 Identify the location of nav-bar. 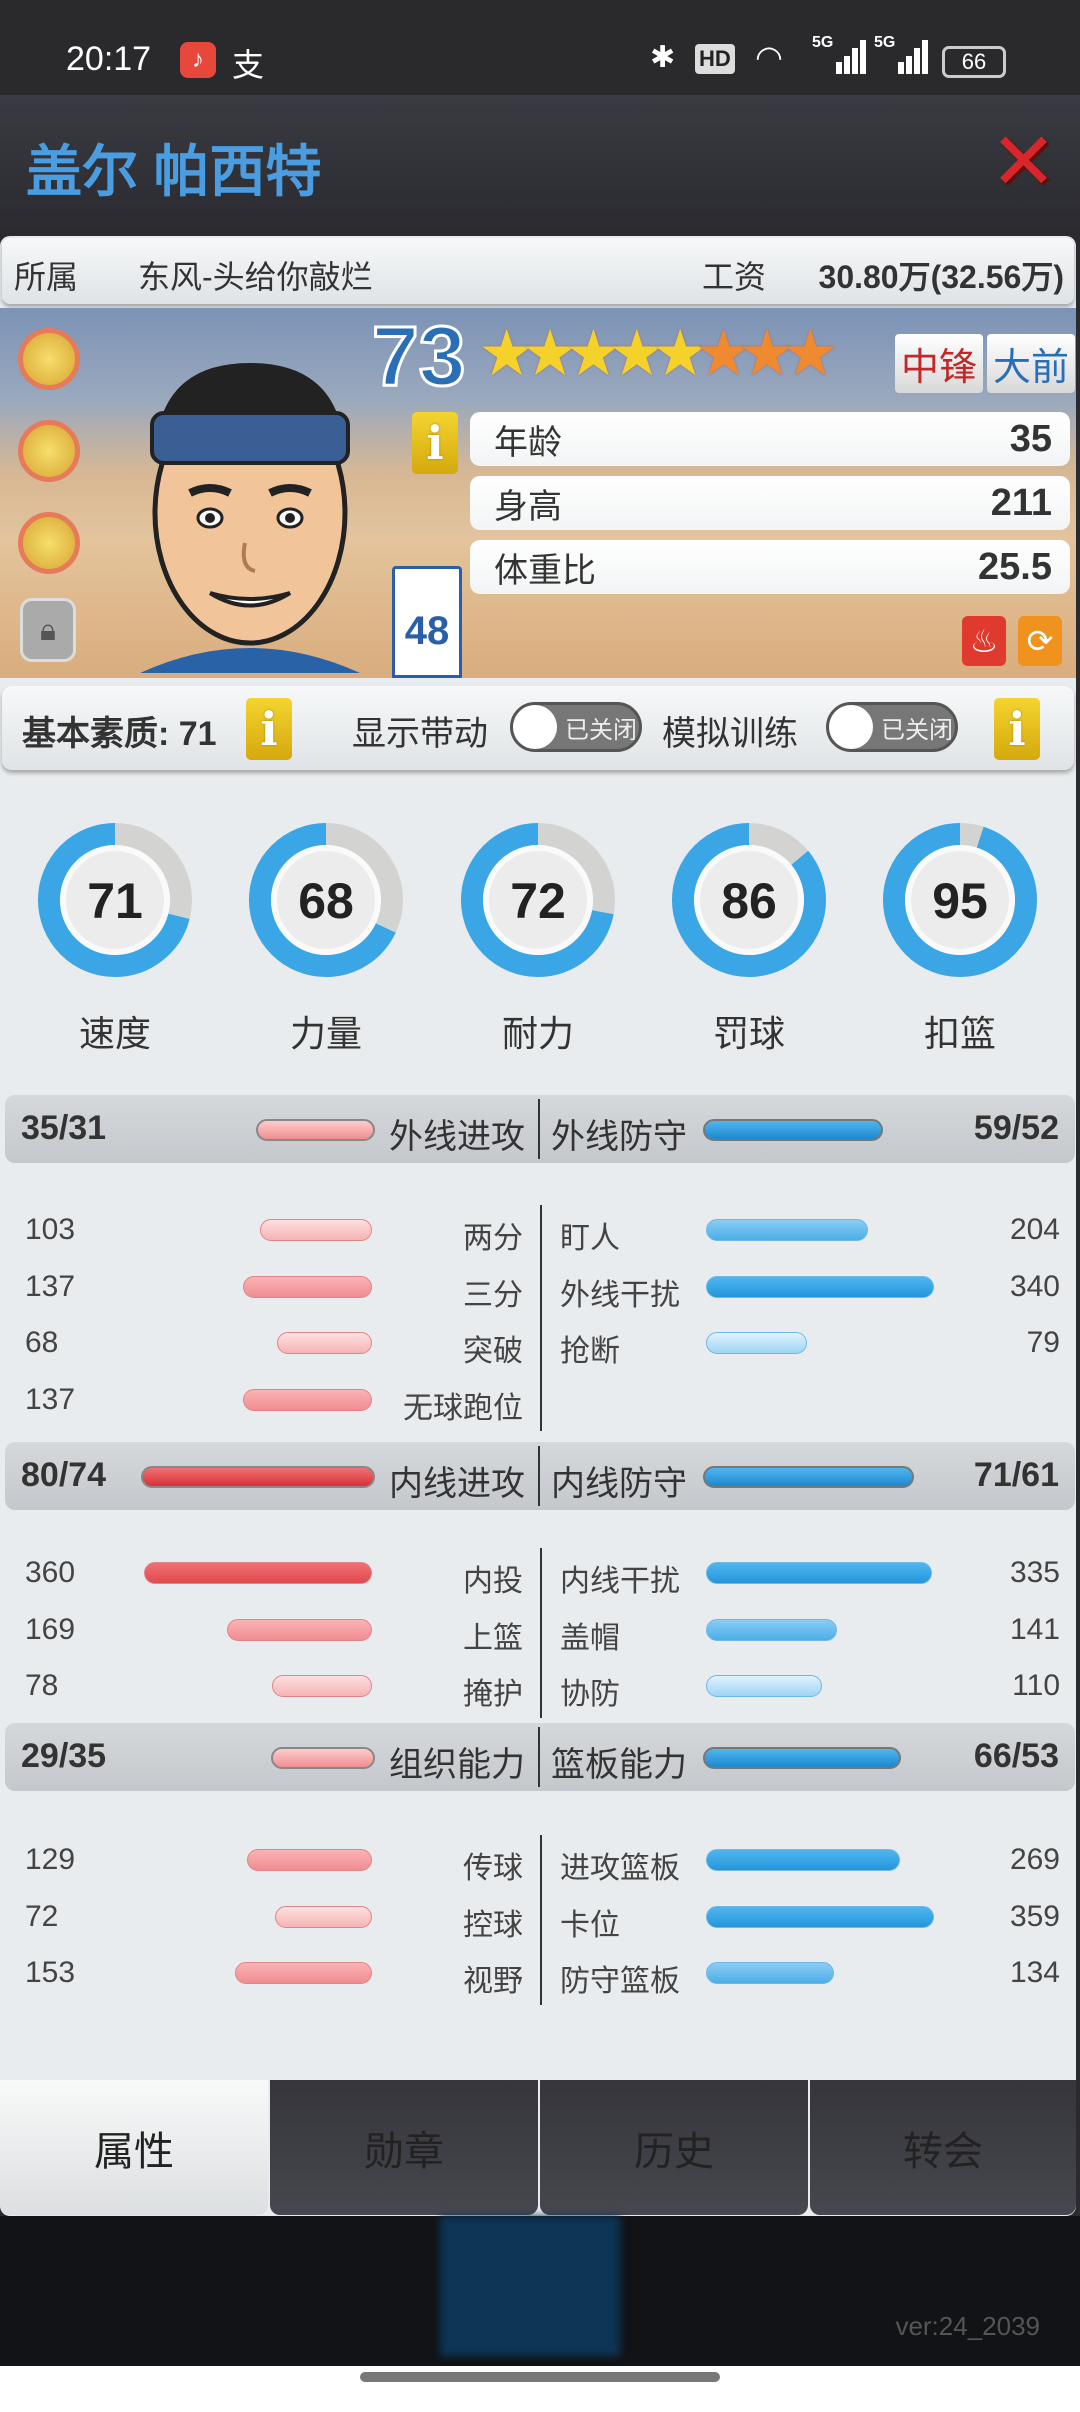
(540, 2389).